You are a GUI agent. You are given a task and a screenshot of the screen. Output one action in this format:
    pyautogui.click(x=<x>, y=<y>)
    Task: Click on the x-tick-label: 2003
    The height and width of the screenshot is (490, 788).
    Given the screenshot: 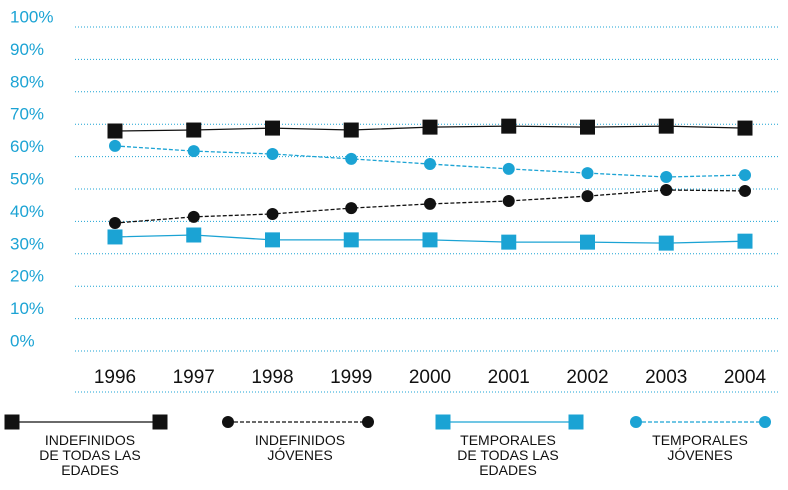 What is the action you would take?
    pyautogui.click(x=666, y=377)
    